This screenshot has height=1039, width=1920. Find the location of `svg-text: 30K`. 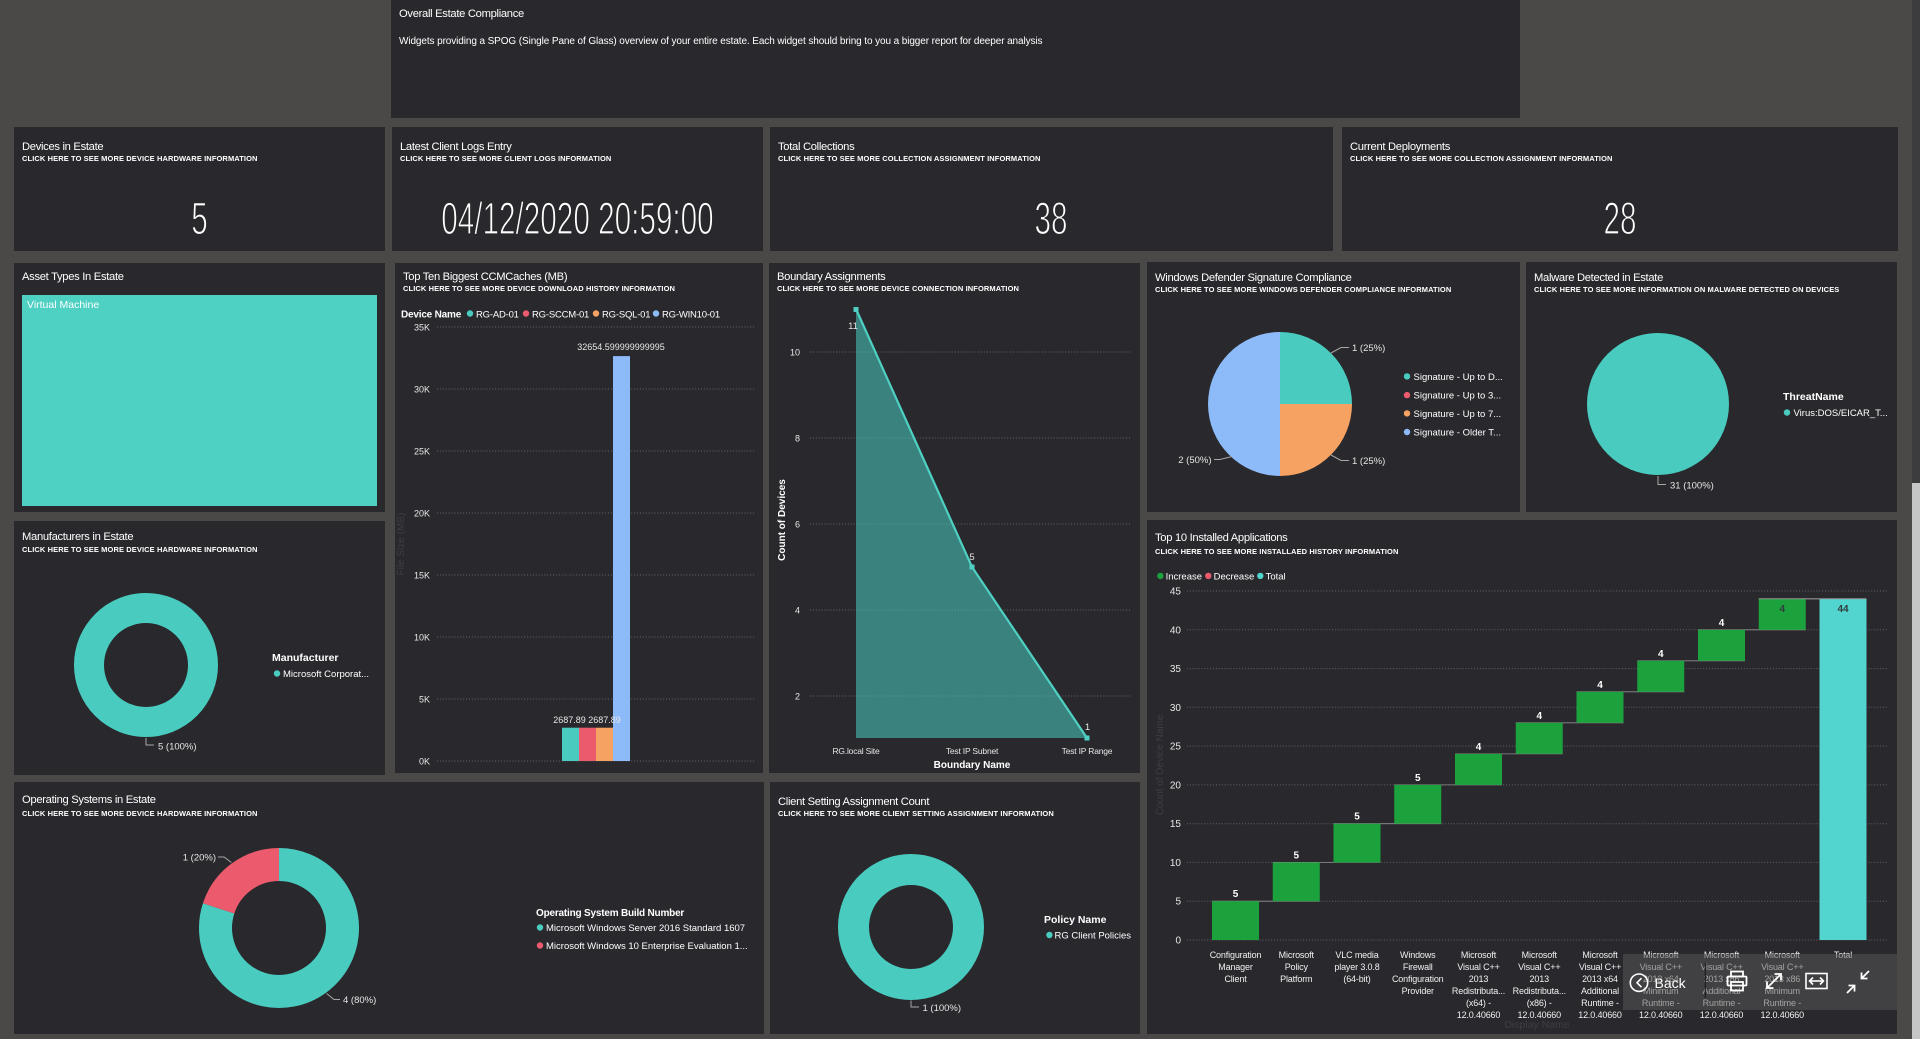

svg-text: 30K is located at coordinates (422, 390).